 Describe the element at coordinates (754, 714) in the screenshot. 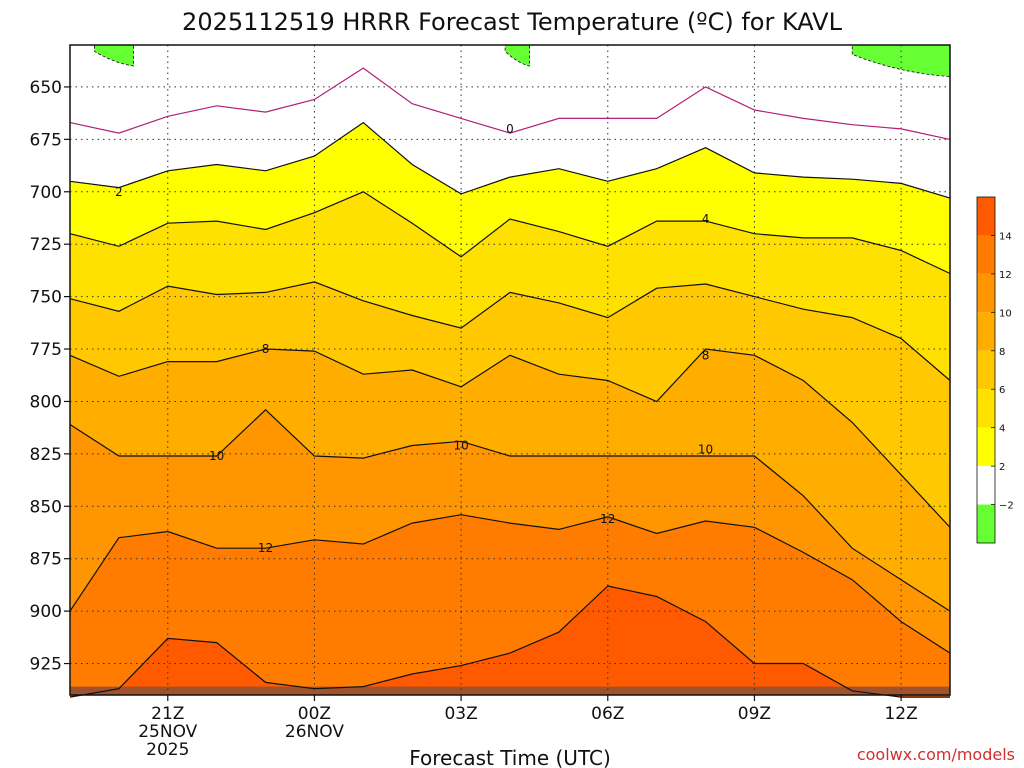

I see `x-tick-label: 09Z` at that location.